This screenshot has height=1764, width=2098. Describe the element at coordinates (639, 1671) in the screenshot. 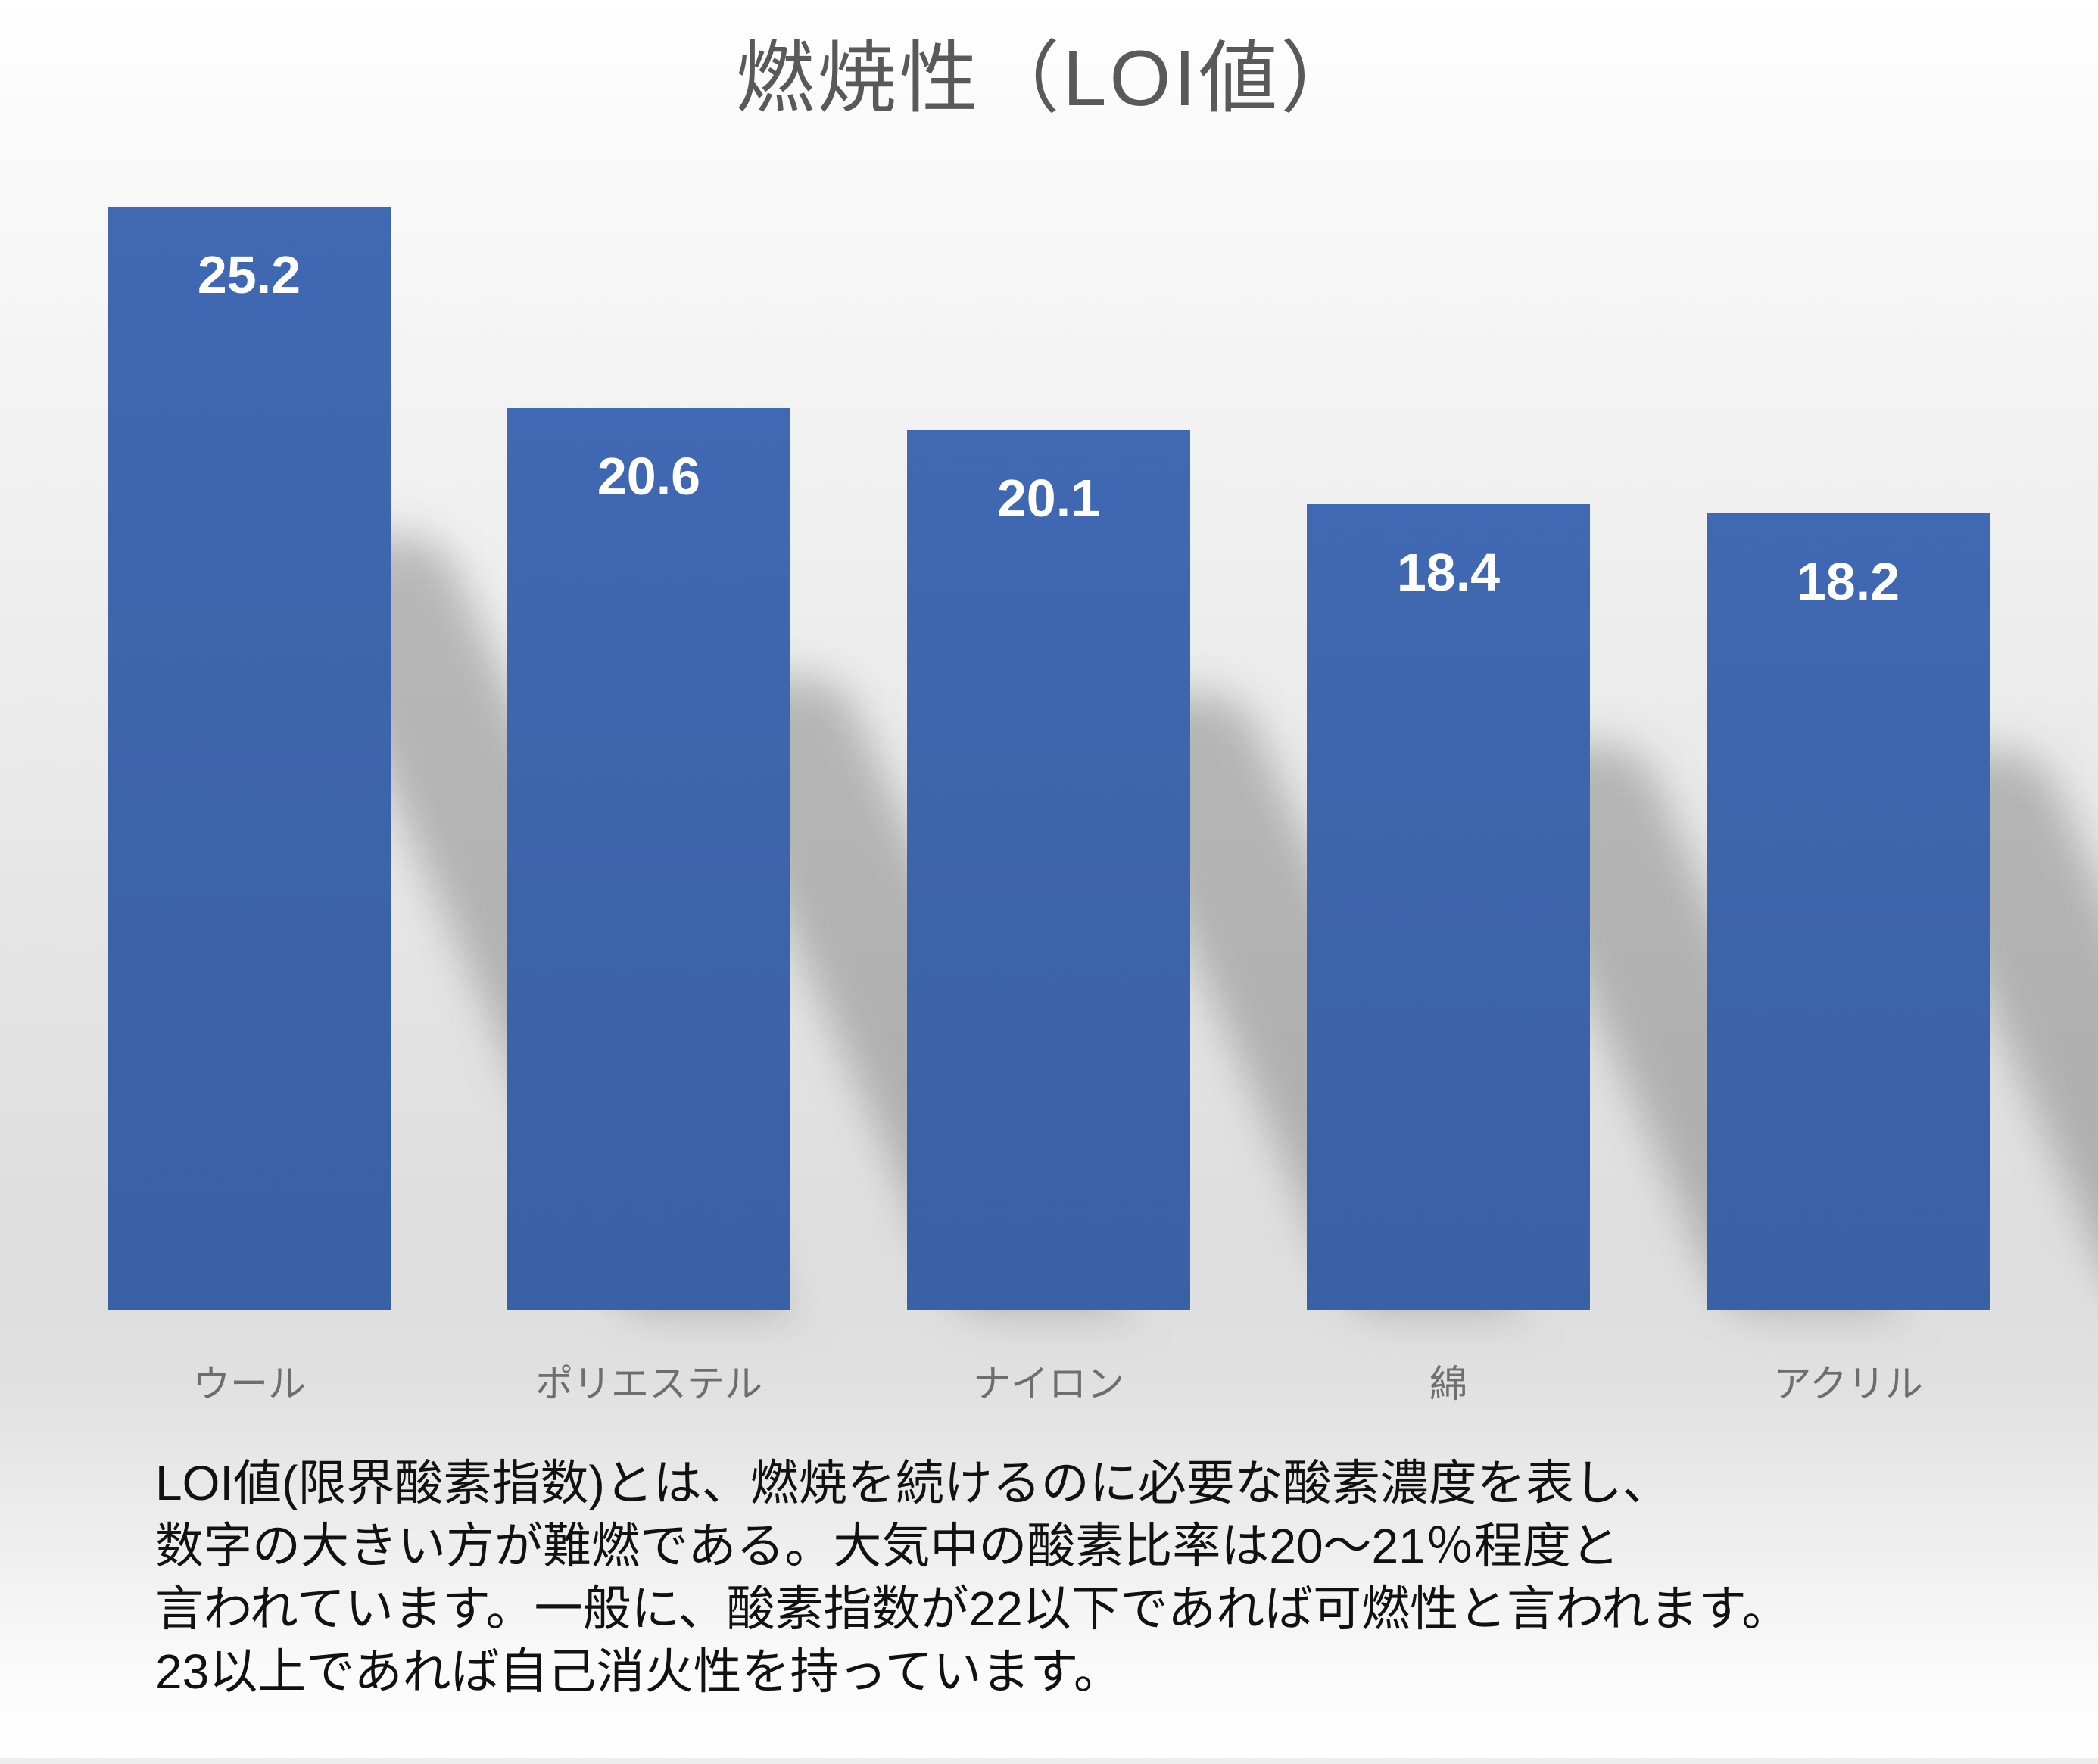

I see `caption-line-4: 23以上であれば自己消火性を持っています。` at that location.